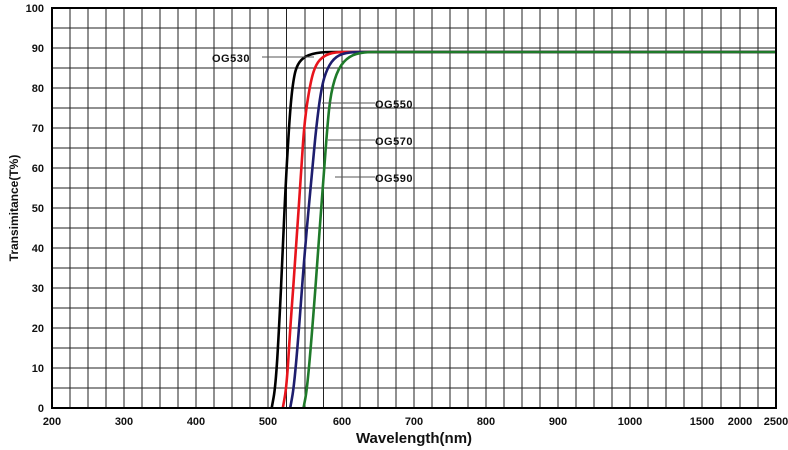  I want to click on x-tick-label: 200, so click(52, 422).